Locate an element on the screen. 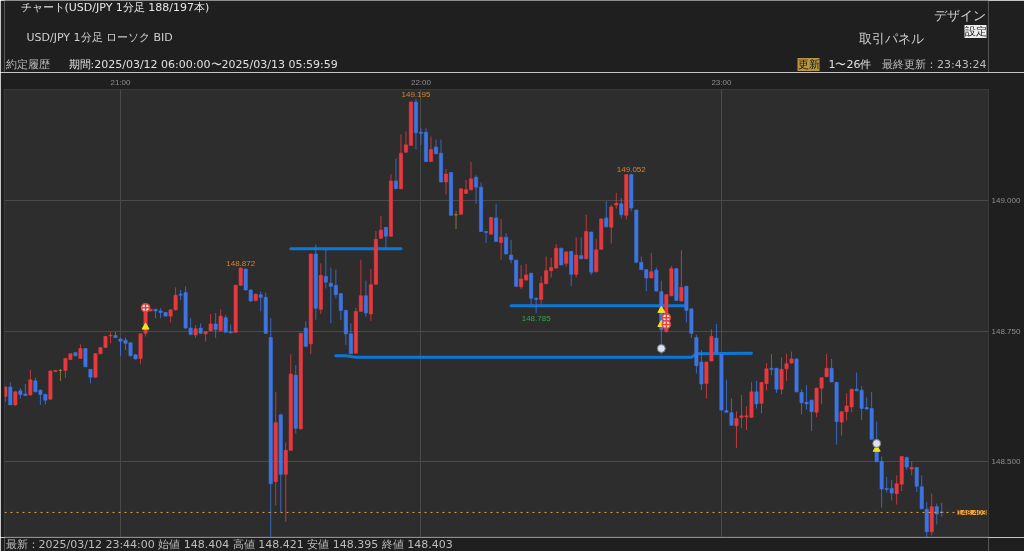 Image resolution: width=1024 pixels, height=551 pixels. x-tick-label: 23:00 is located at coordinates (721, 82).